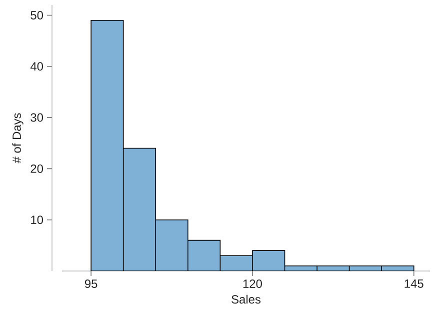 This screenshot has height=330, width=436. Describe the element at coordinates (37, 117) in the screenshot. I see `y-tick-label: 30` at that location.